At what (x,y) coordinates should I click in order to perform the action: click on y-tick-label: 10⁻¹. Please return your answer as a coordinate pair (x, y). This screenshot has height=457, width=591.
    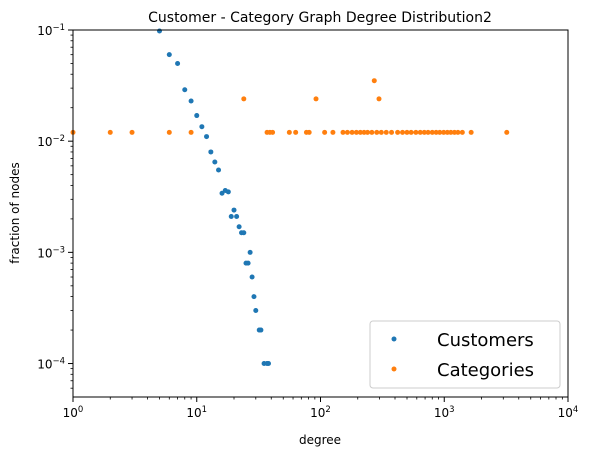
    Looking at the image, I should click on (51, 30).